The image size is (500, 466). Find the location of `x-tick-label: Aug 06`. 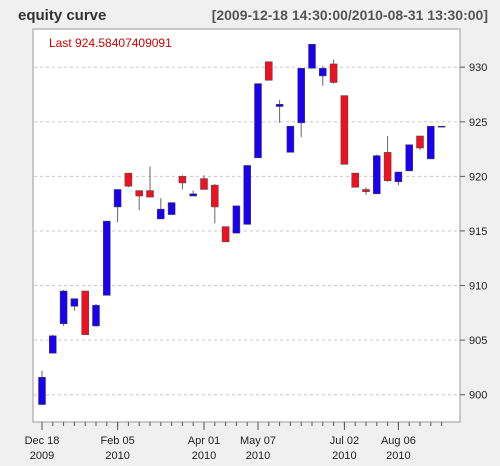

x-tick-label: Aug 06 is located at coordinates (398, 441).